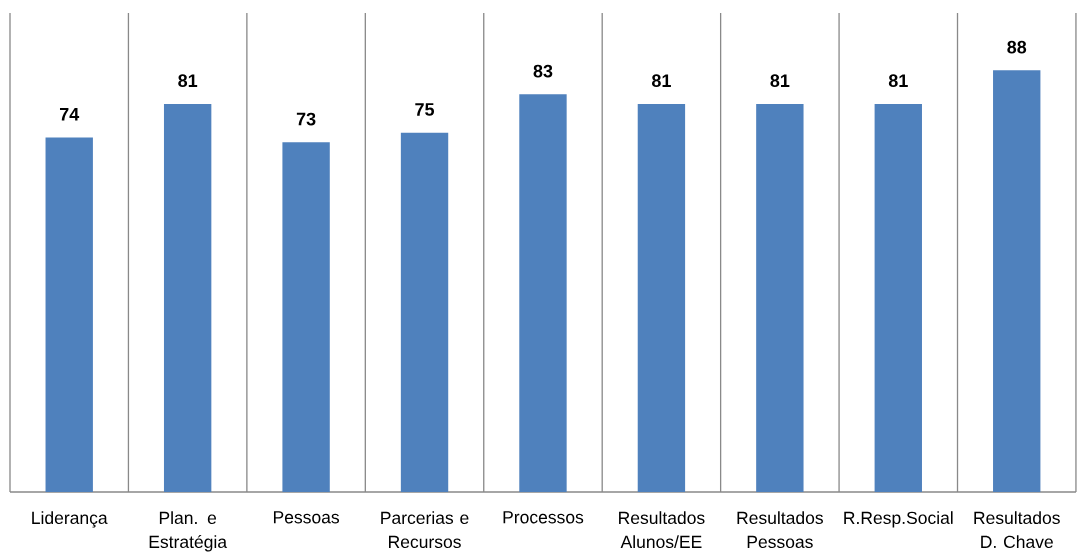 This screenshot has height=555, width=1078. I want to click on data-label: 75, so click(425, 109).